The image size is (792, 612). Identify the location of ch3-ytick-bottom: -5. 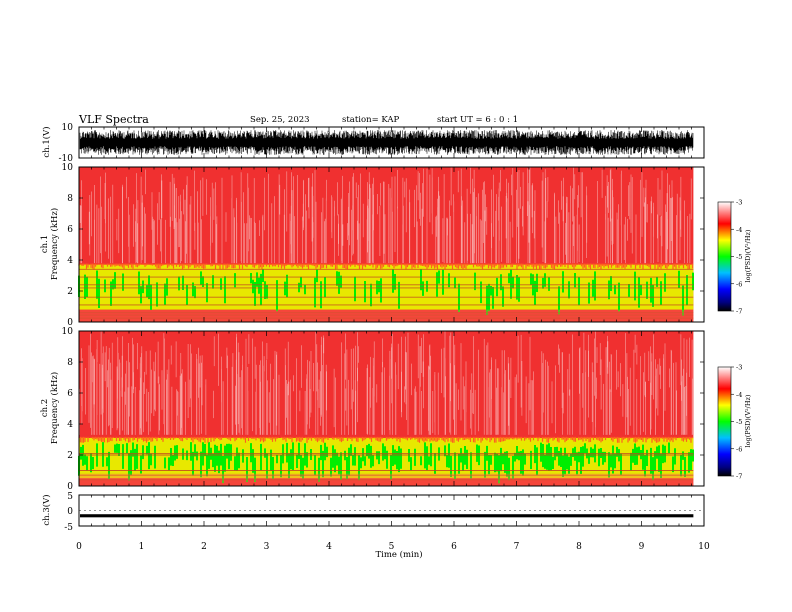
(68, 528).